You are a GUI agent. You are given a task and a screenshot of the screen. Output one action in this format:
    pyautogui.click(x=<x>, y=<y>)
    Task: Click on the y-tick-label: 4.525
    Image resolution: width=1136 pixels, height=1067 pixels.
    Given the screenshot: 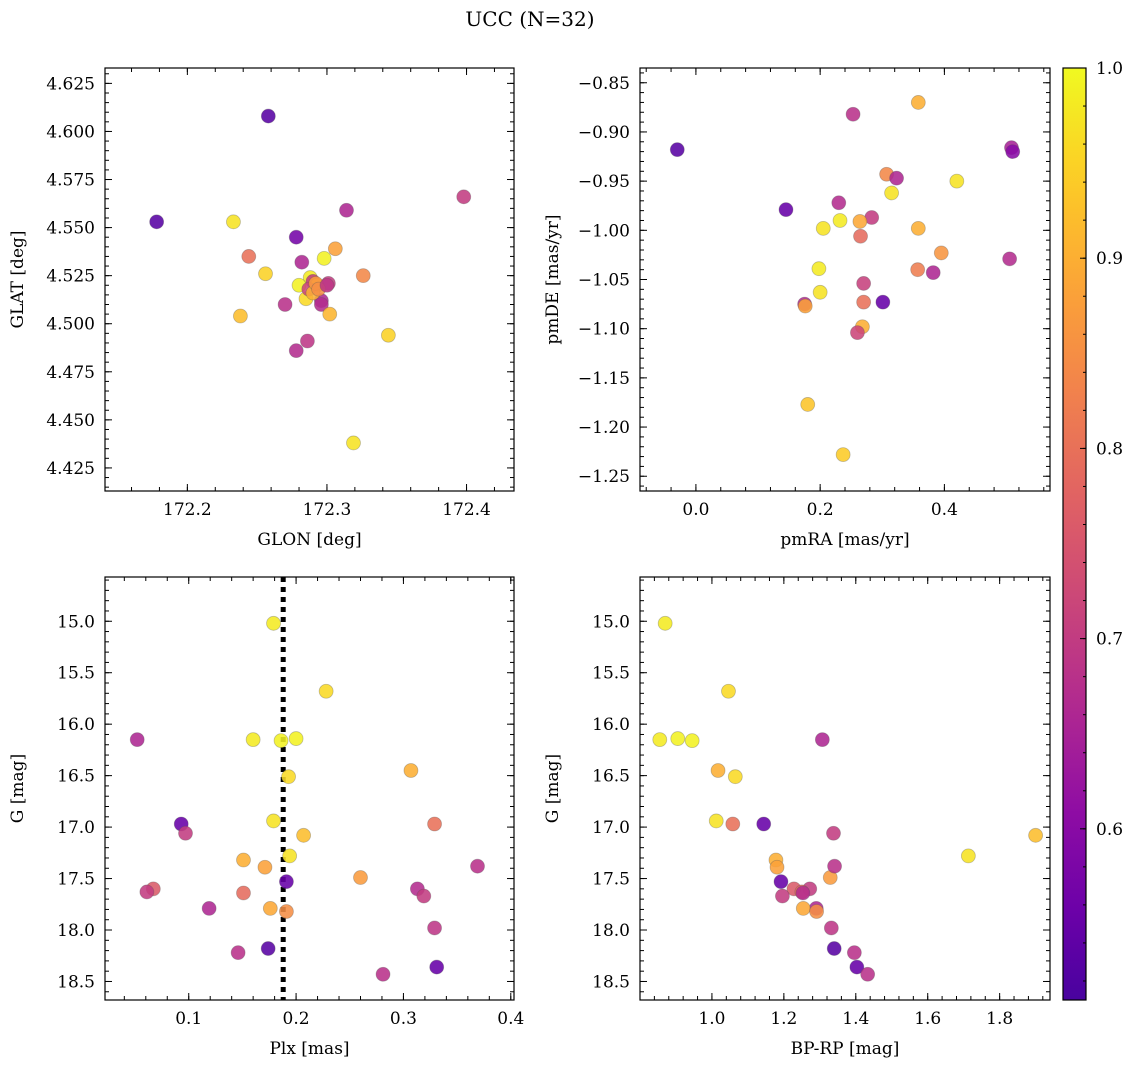 What is the action you would take?
    pyautogui.click(x=70, y=277)
    